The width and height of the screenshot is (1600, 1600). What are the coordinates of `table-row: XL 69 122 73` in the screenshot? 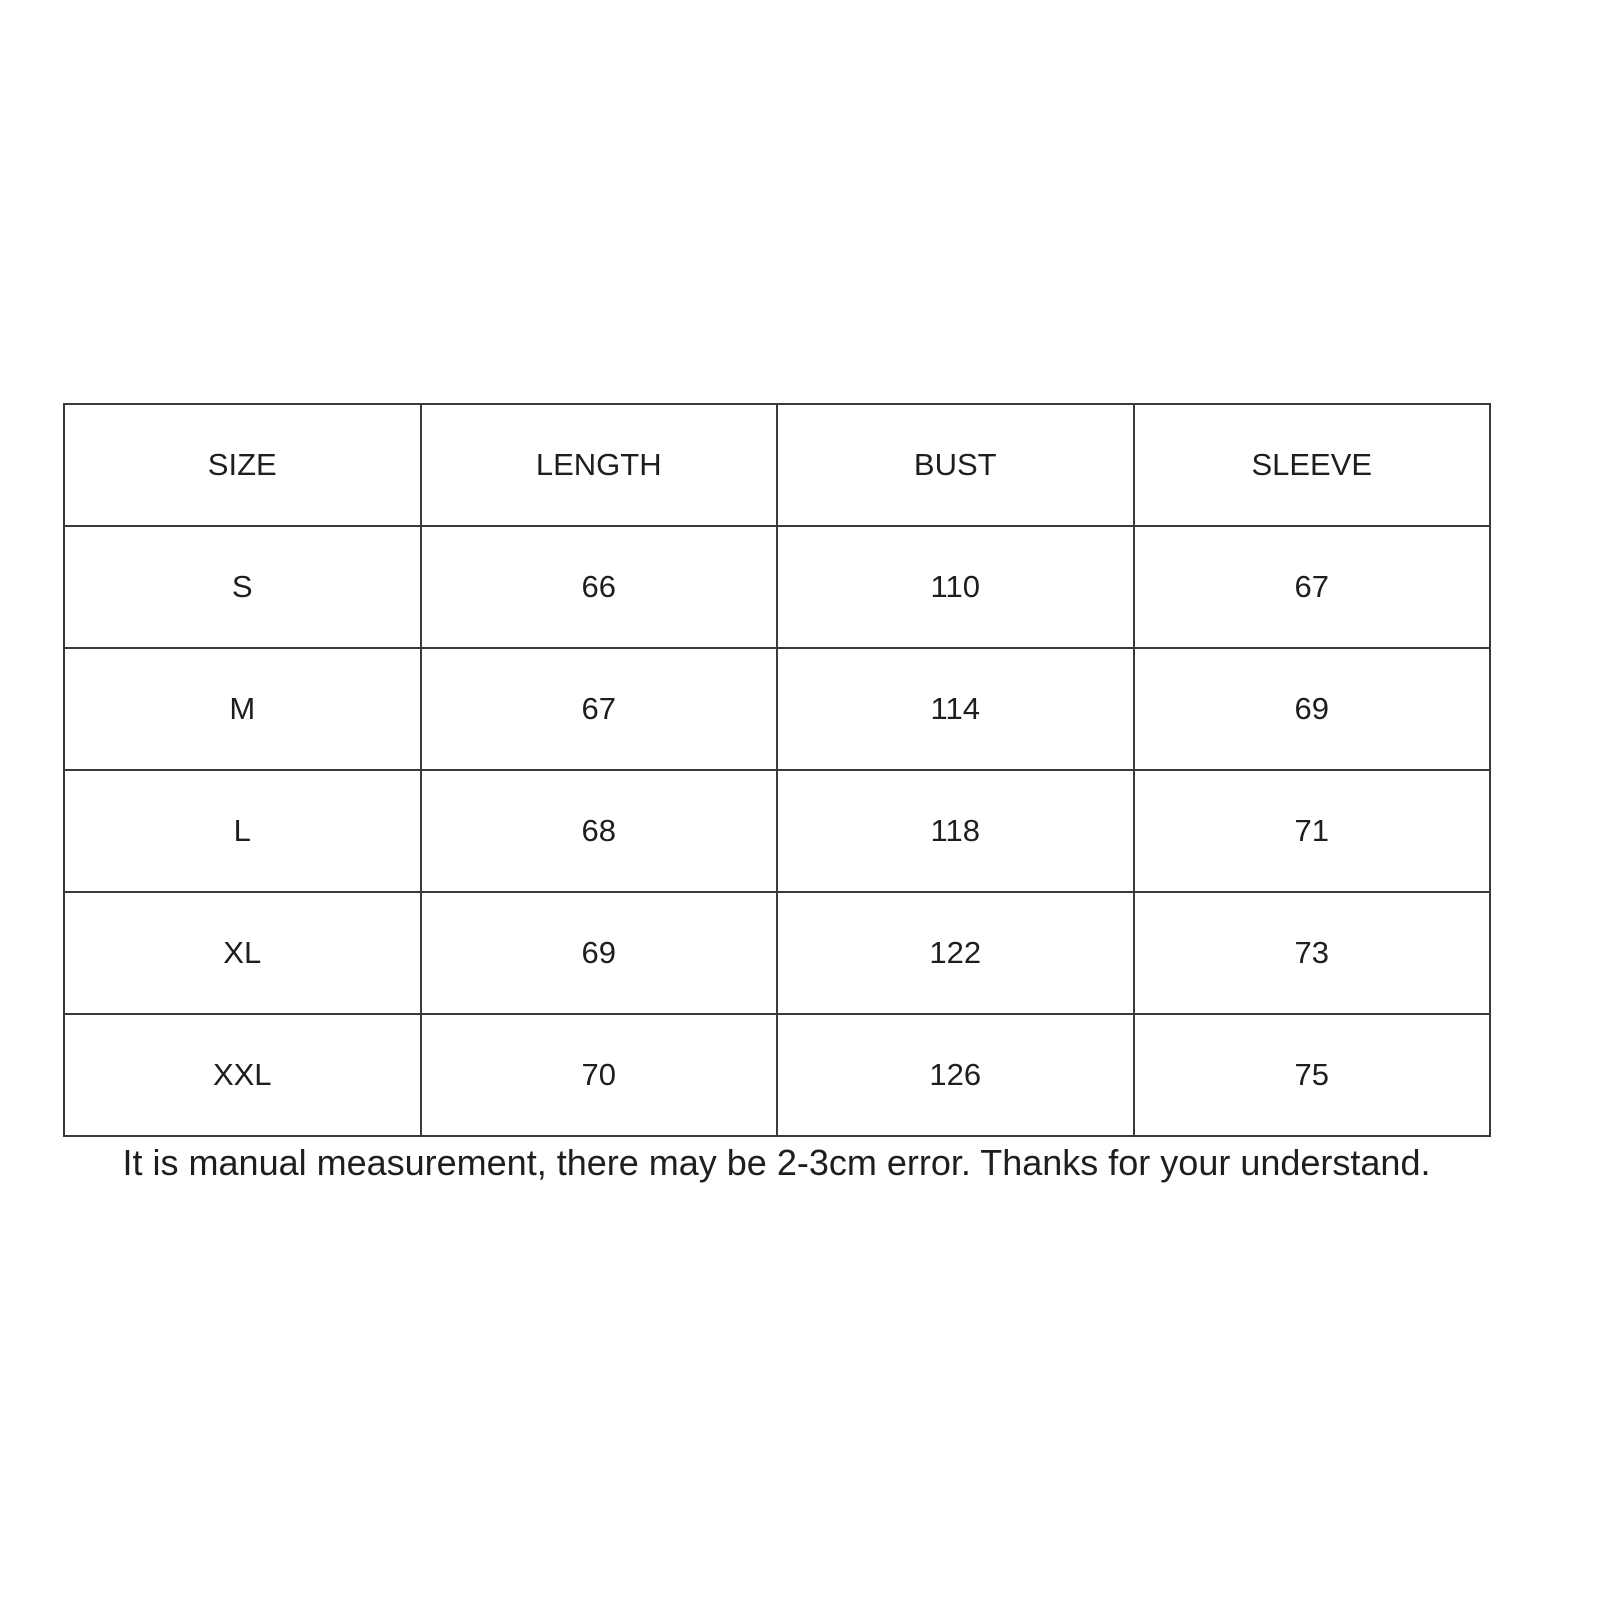 It's located at (777, 953).